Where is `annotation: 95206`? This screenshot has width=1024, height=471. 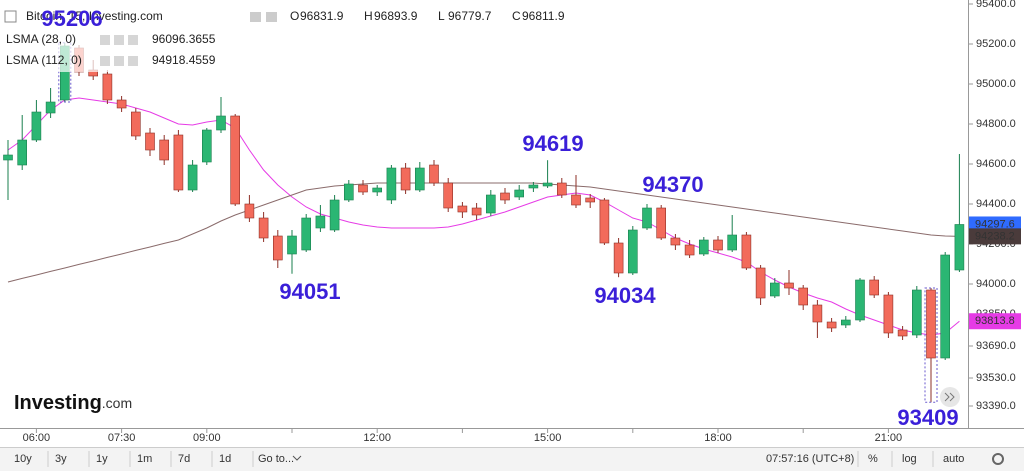 annotation: 95206 is located at coordinates (71, 18).